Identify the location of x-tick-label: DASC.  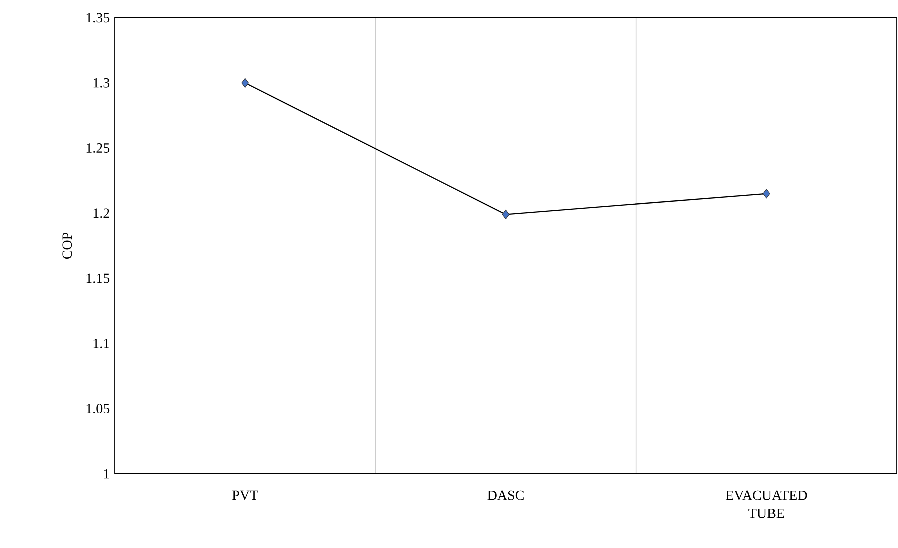
(506, 495).